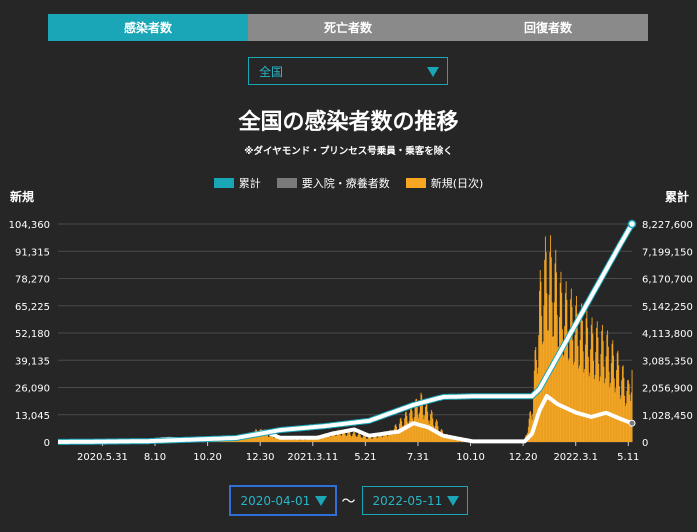  I want to click on left-tick-label: 78,270, so click(32, 280).